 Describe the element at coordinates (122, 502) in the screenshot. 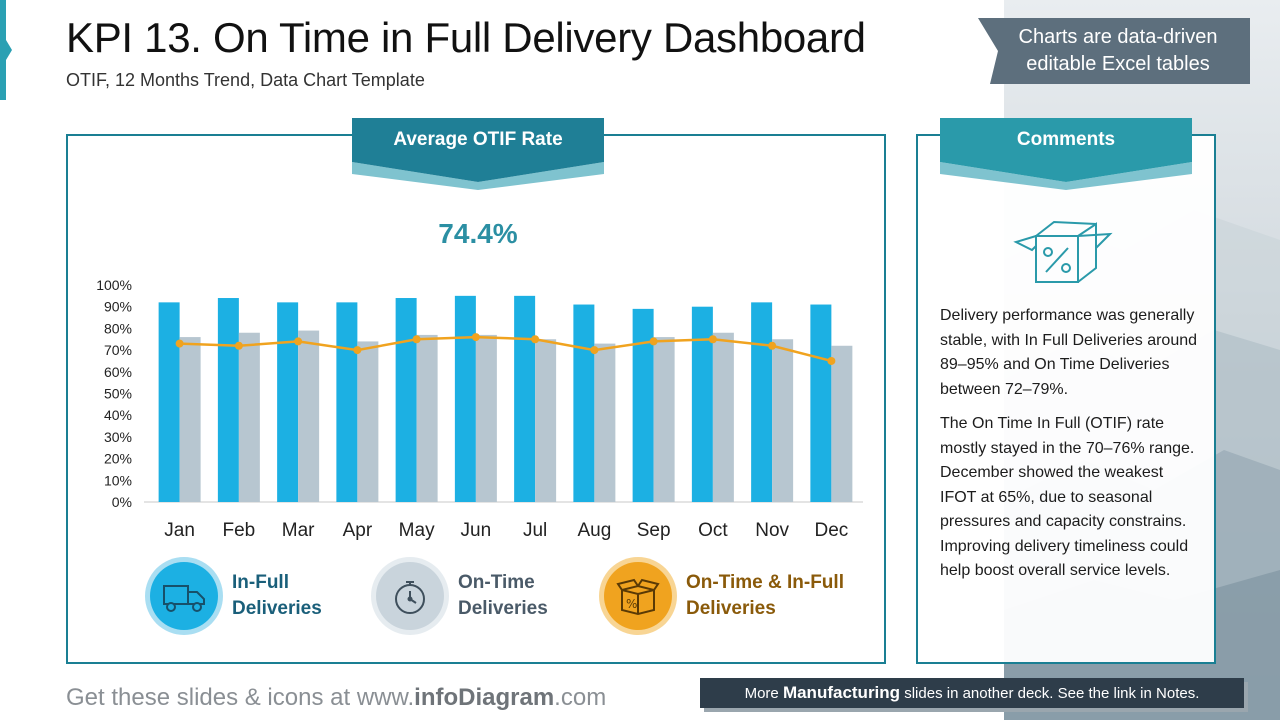

I see `y-tick-label: 0%` at that location.